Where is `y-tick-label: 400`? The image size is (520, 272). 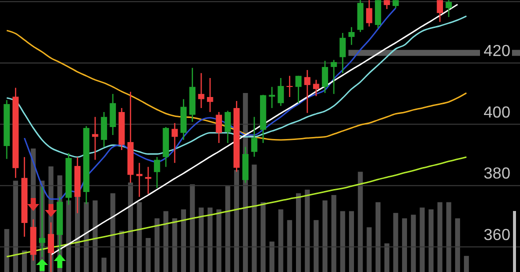 y-tick-label: 400 is located at coordinates (497, 113).